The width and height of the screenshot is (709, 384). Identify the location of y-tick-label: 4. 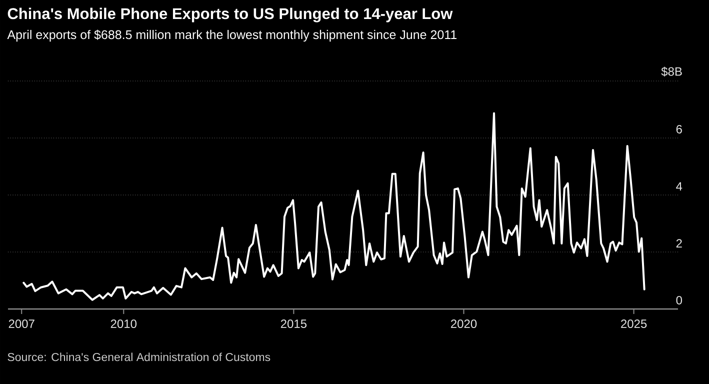
(679, 186).